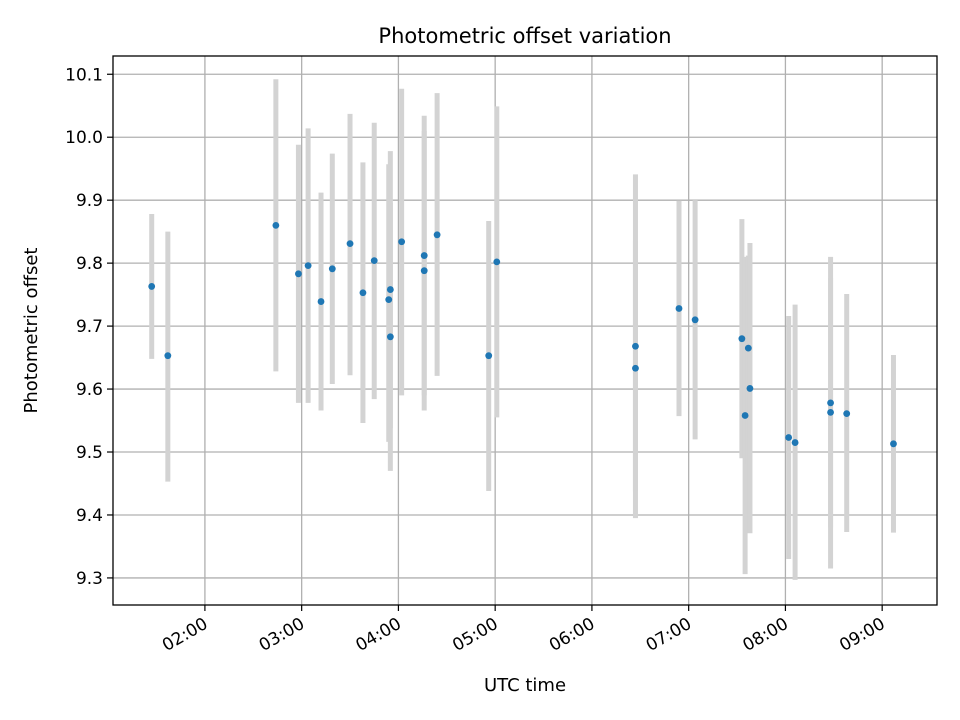 The image size is (960, 720). I want to click on y-tick-label: 9.4, so click(89, 516).